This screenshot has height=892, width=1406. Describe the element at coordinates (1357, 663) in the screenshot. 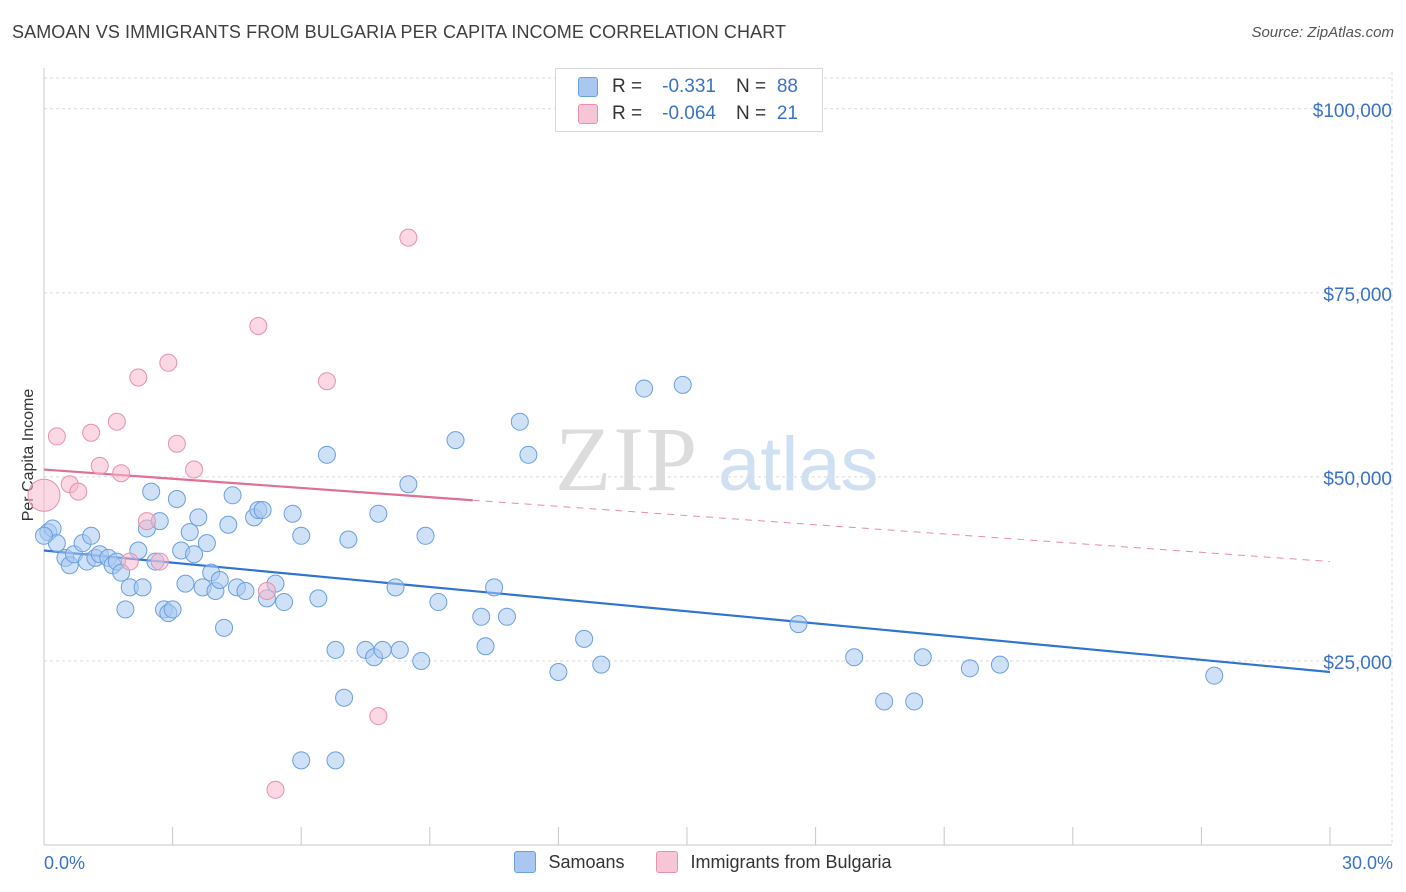

I see `y-tick-label: $25,000` at that location.